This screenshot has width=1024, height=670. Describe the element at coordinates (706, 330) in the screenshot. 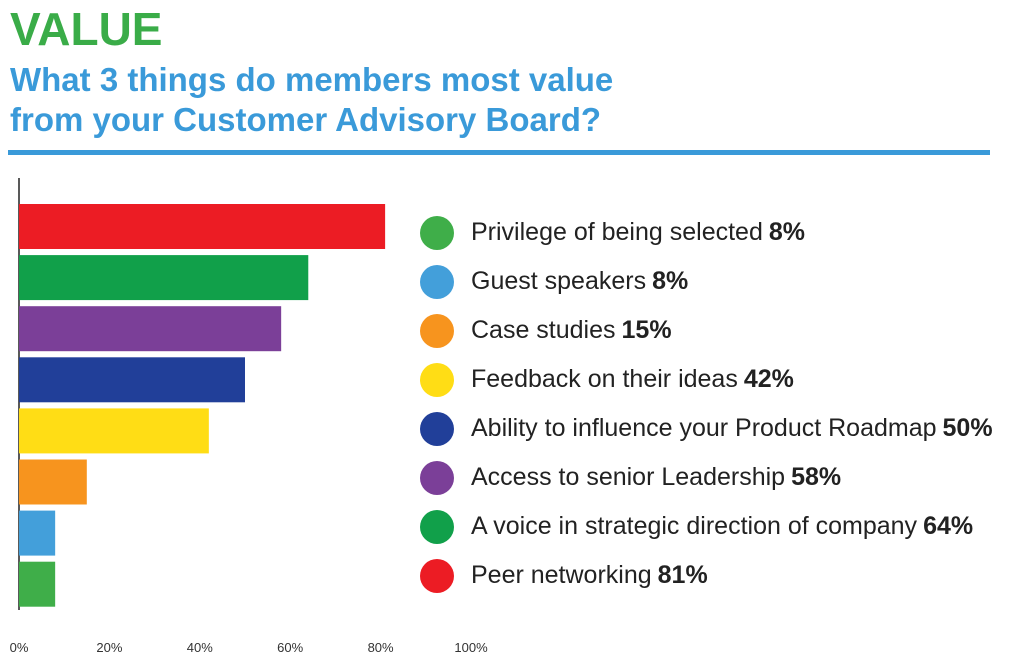

I see `legend-item: Case studies 15%` at that location.